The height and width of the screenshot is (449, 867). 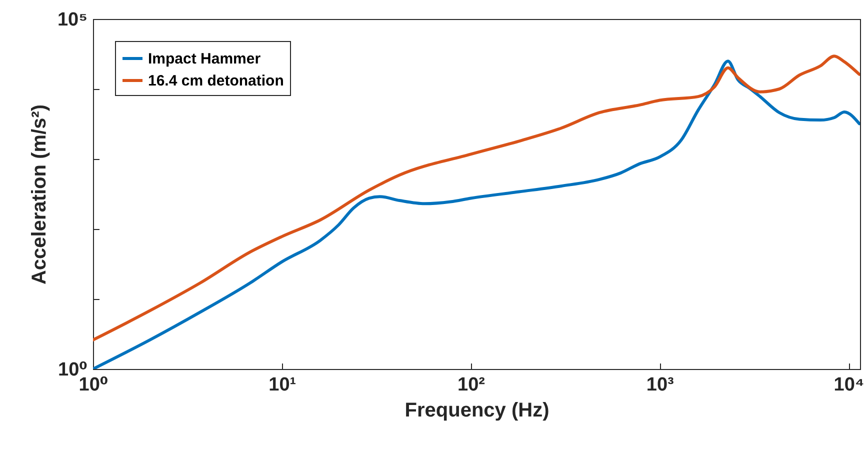 What do you see at coordinates (477, 411) in the screenshot?
I see `x-axis-title: Frequency (Hz)` at bounding box center [477, 411].